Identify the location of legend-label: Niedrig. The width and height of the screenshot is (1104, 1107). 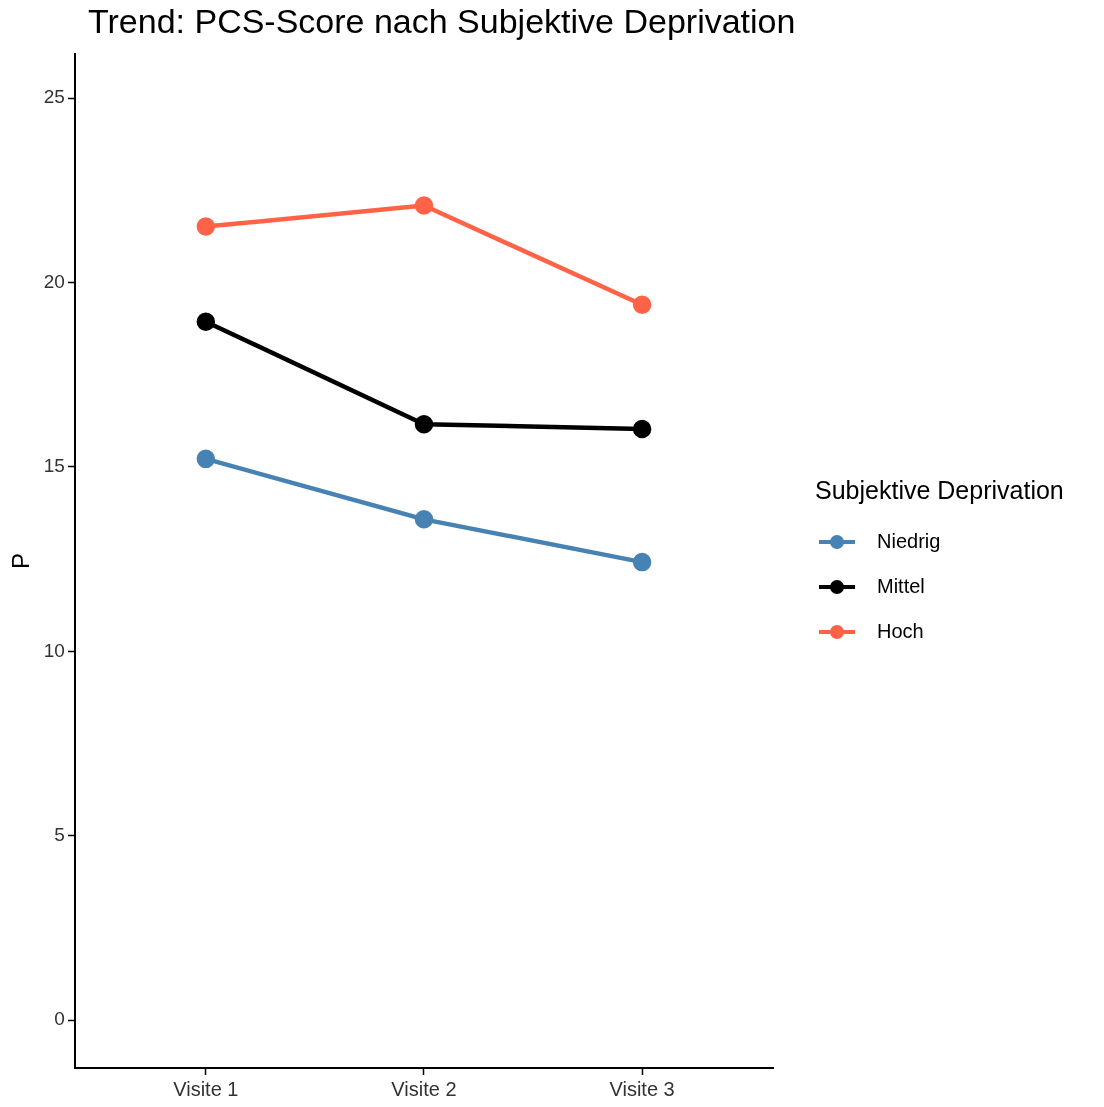
(909, 541).